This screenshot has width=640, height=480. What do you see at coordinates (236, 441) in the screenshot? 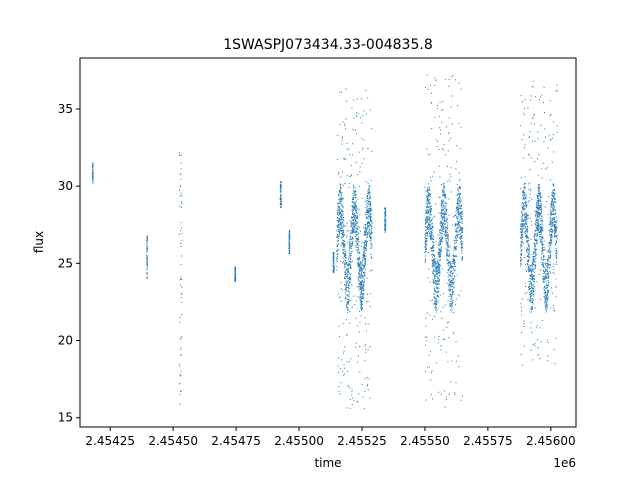
I see `x-tick-label: 2.45475` at bounding box center [236, 441].